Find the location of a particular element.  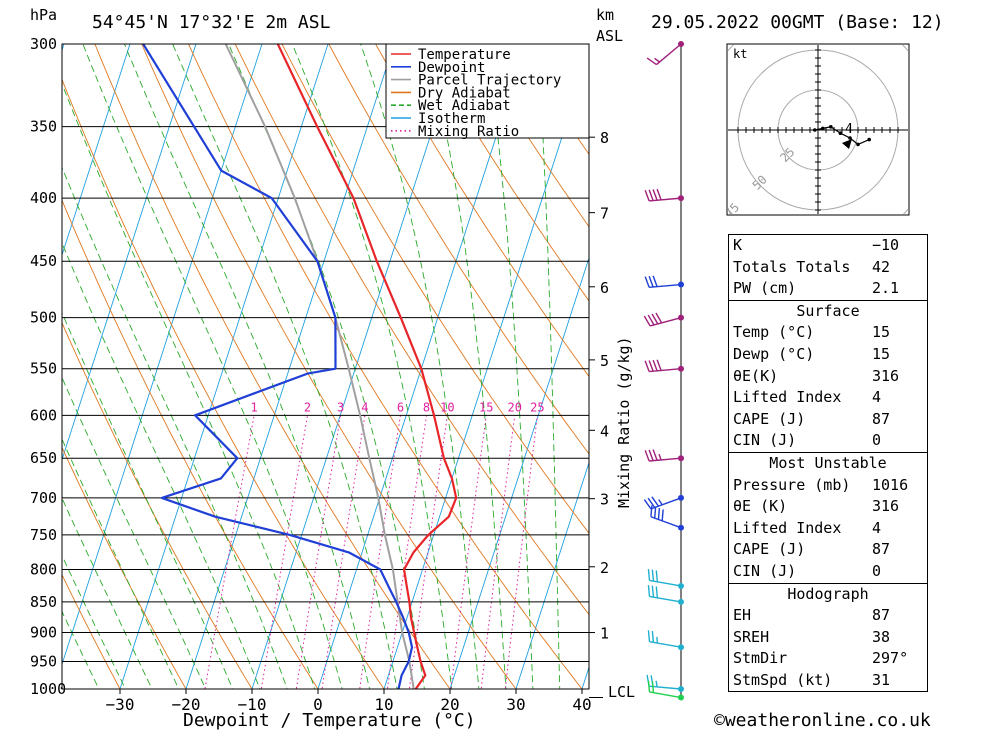

pressure-tick-label: 400 is located at coordinates (43, 198).